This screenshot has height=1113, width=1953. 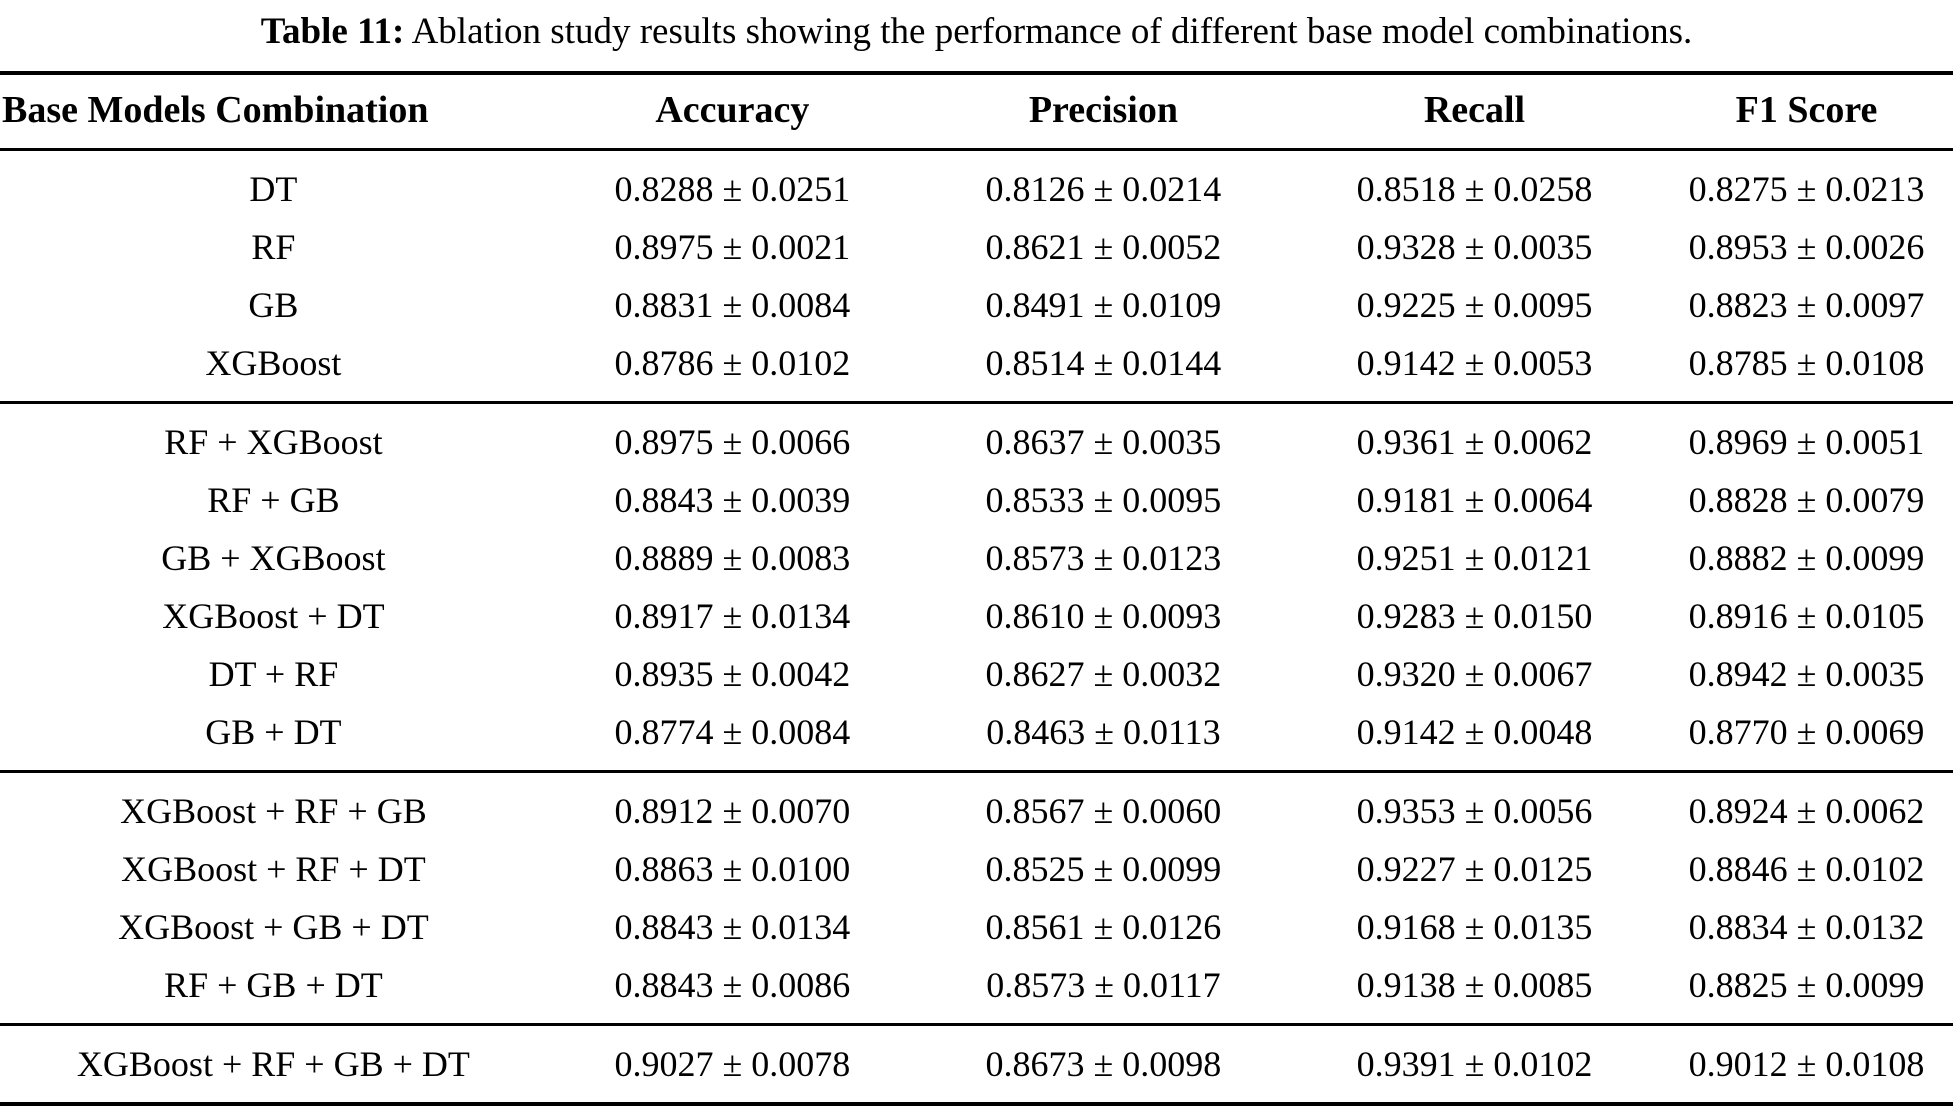 What do you see at coordinates (732, 110) in the screenshot?
I see `column-header: Accuracy` at bounding box center [732, 110].